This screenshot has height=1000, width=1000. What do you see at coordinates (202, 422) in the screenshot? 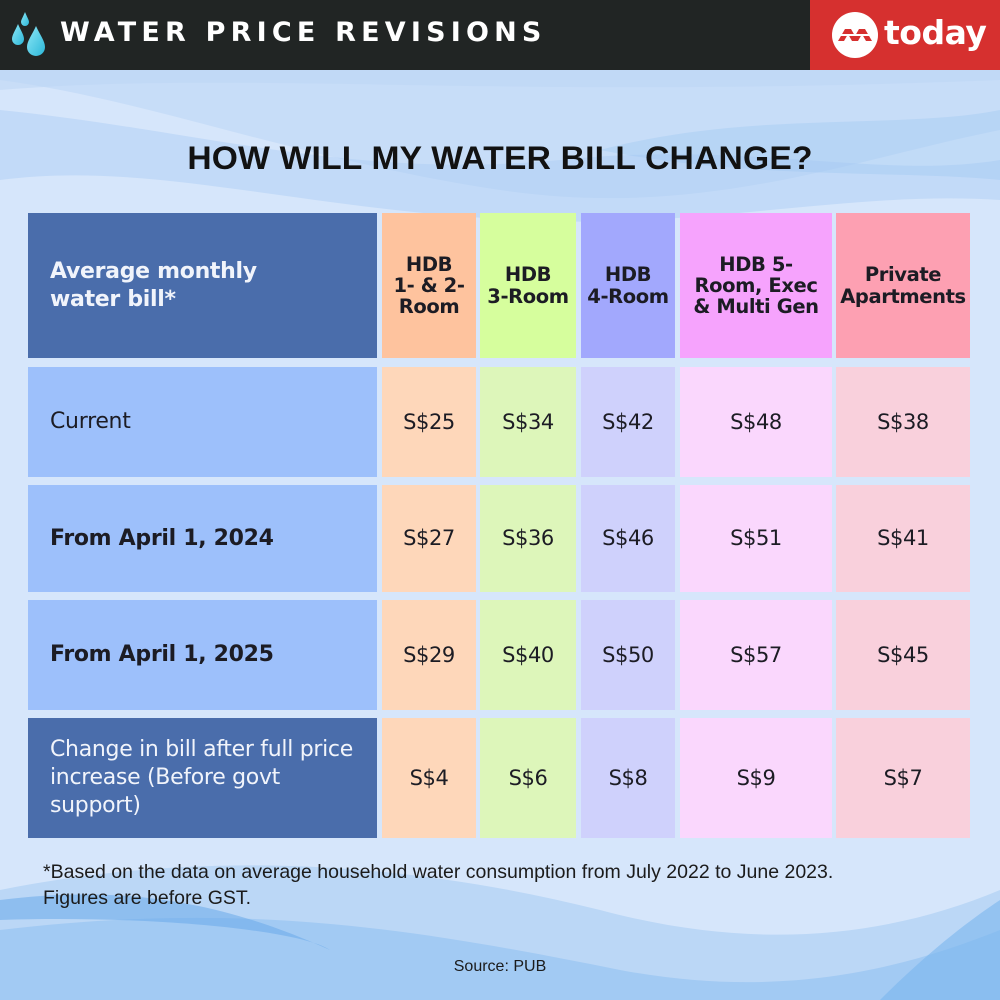
I see `row-label: Current` at bounding box center [202, 422].